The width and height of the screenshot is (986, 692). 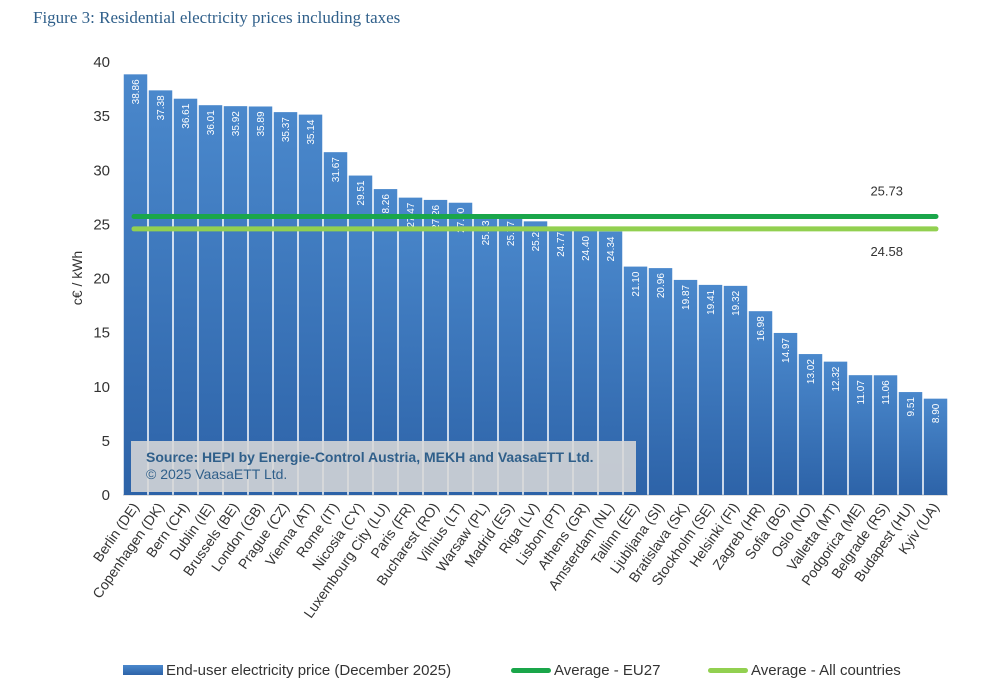 I want to click on average-all-line-label: 24.58, so click(x=886, y=251).